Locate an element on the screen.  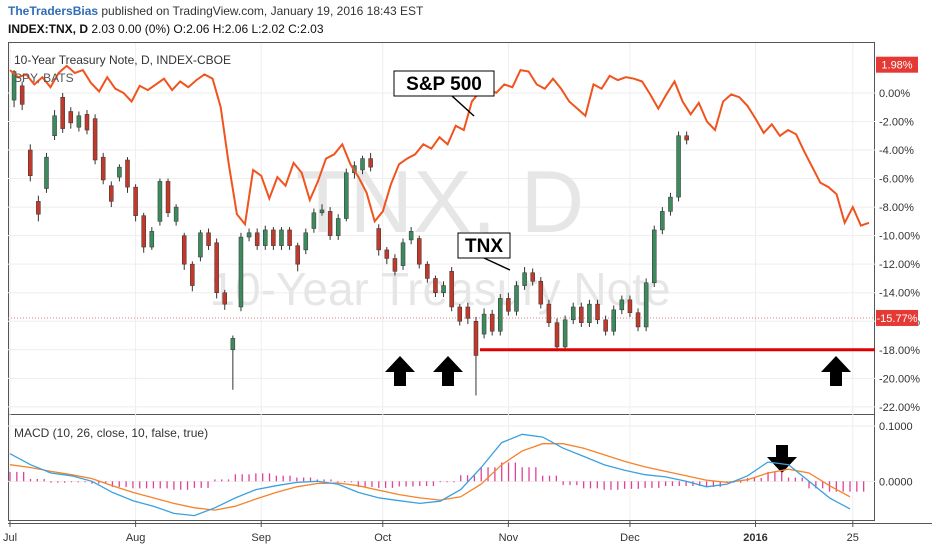
y-tick-label: -20.00% is located at coordinates (899, 379).